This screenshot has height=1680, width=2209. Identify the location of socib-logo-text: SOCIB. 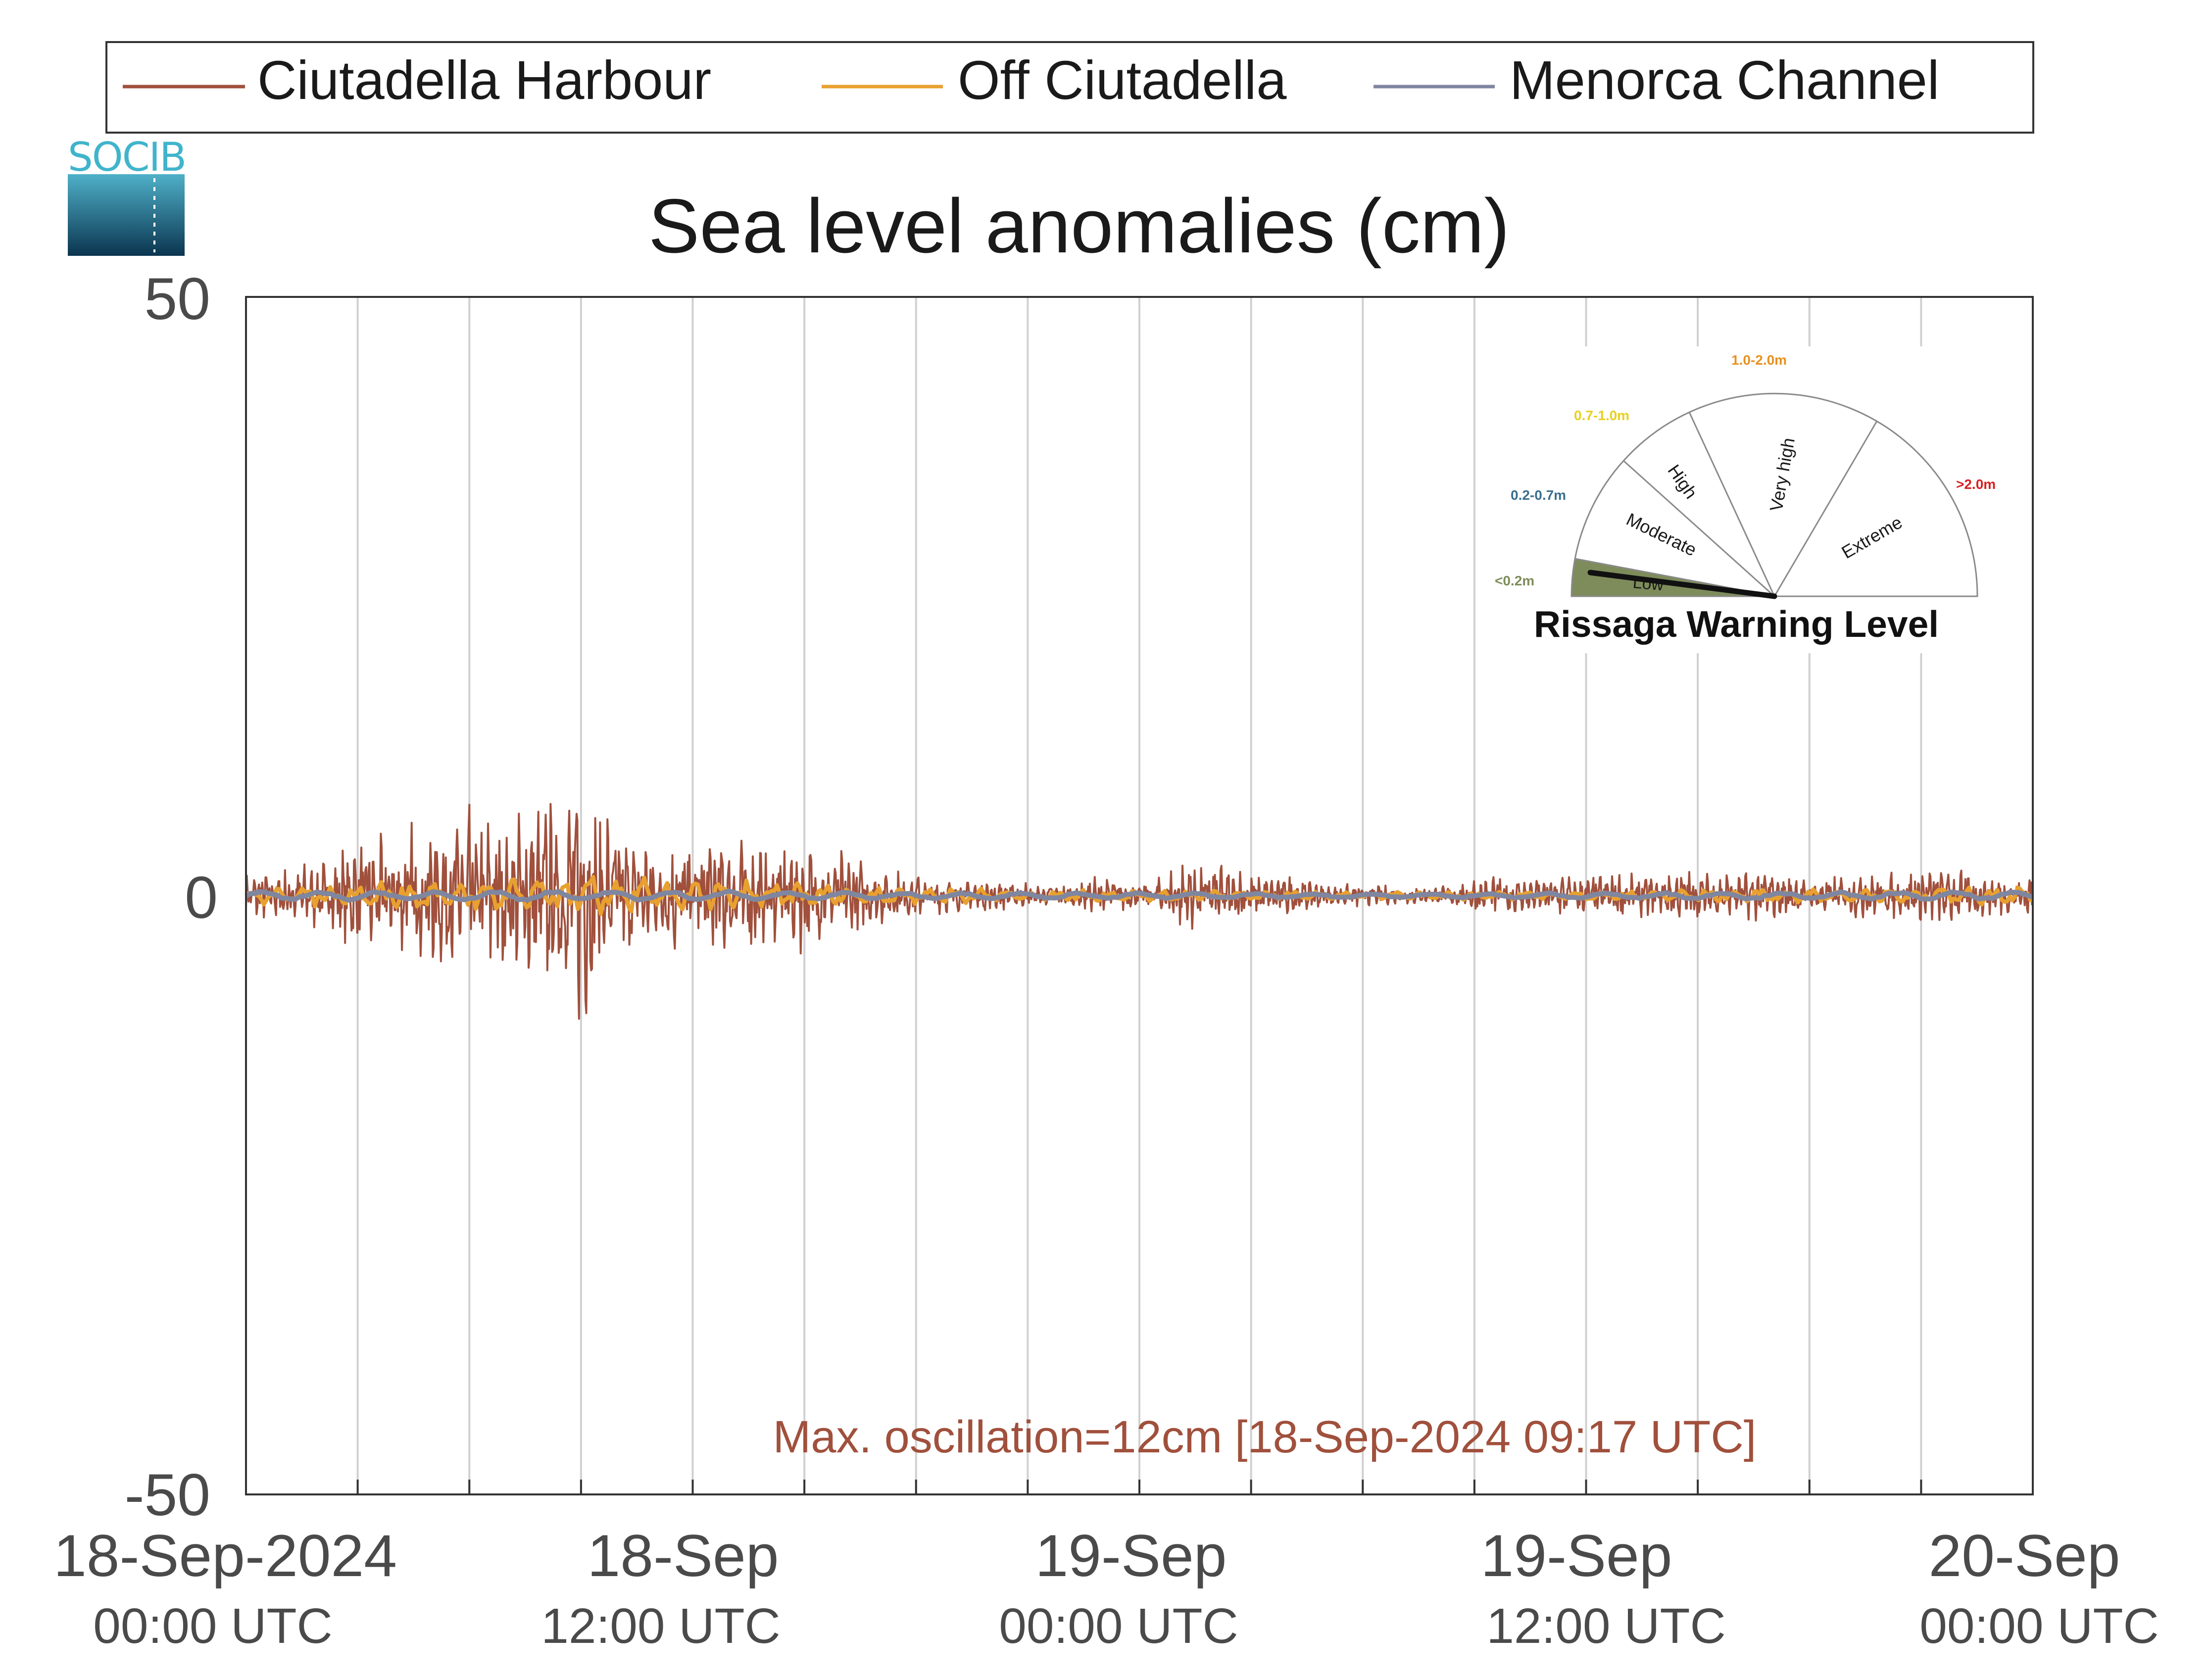
(127, 157).